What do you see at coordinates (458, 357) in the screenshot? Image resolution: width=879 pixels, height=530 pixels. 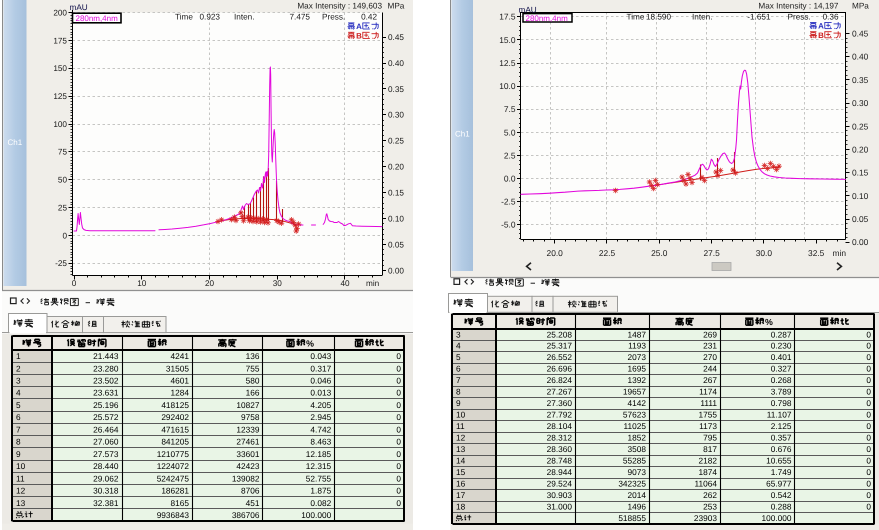 I see `svg-text: 5` at bounding box center [458, 357].